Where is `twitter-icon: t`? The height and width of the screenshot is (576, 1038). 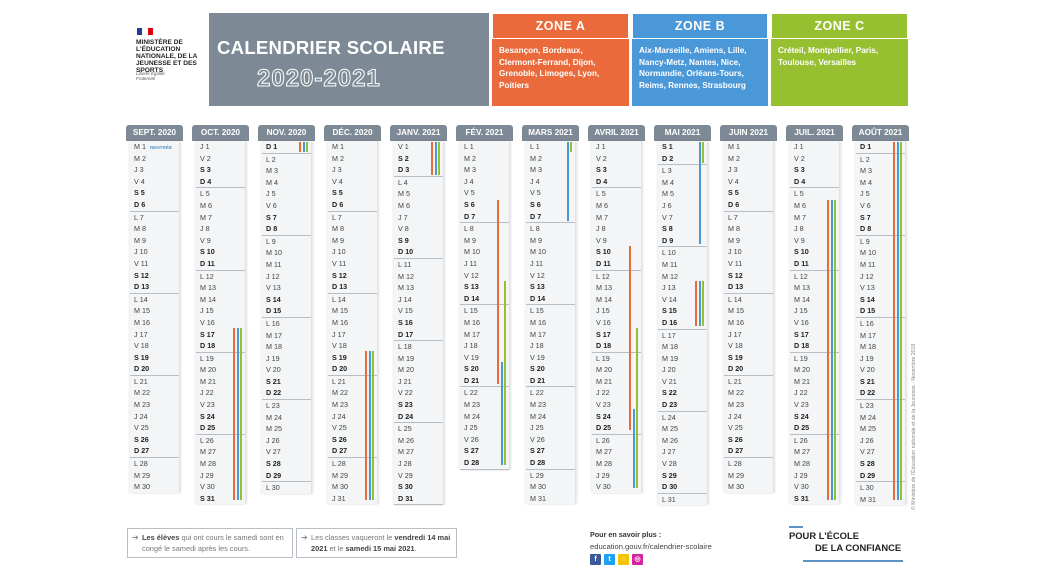
twitter-icon: t is located at coordinates (609, 559).